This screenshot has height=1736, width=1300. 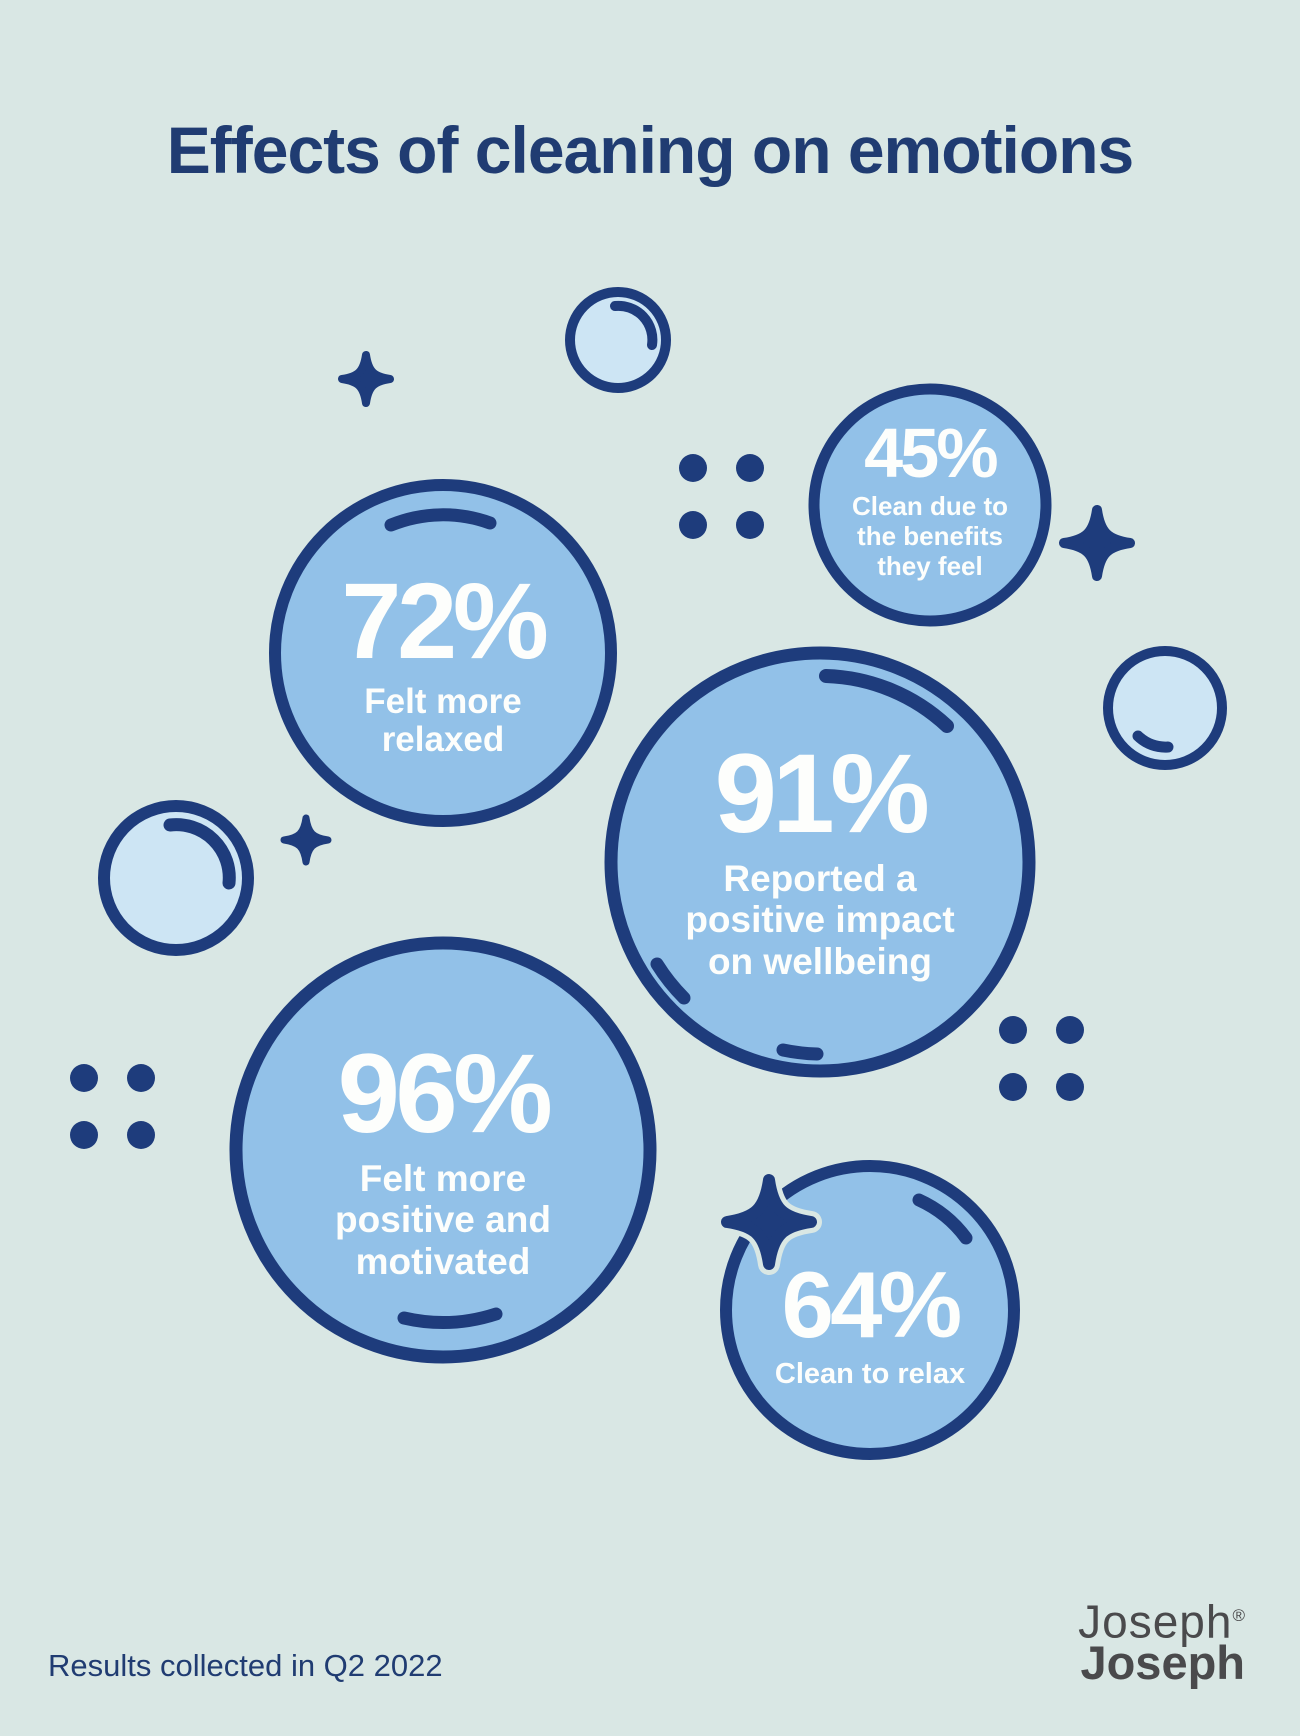 What do you see at coordinates (445, 621) in the screenshot?
I see `stat-value: 72%` at bounding box center [445, 621].